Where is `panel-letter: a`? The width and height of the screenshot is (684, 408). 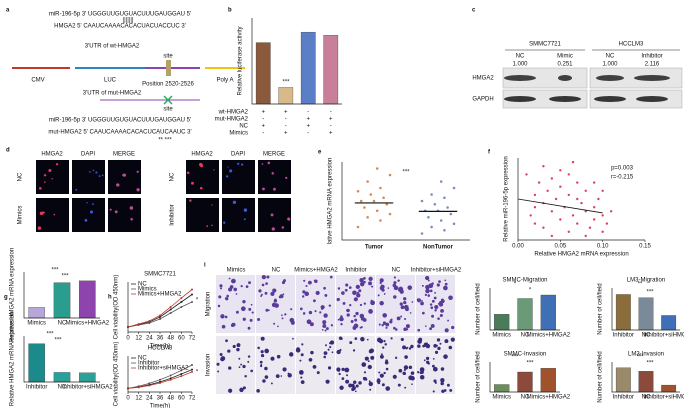 panel-letter: a is located at coordinates (8, 11).